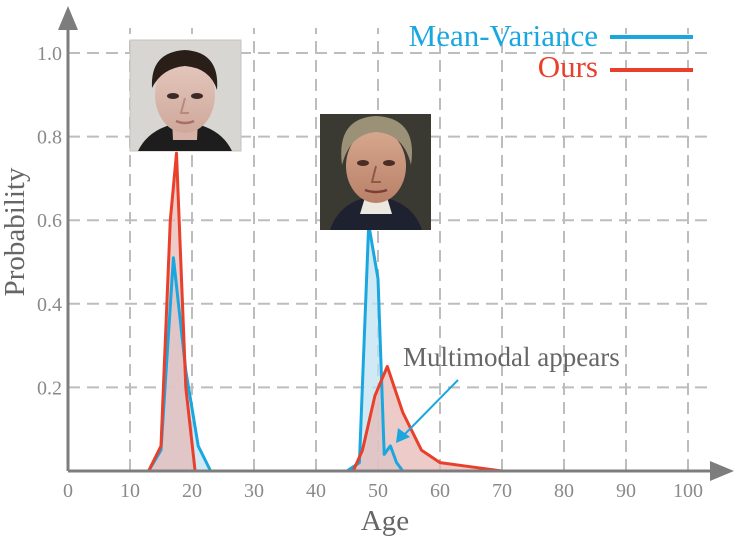 The width and height of the screenshot is (747, 539). What do you see at coordinates (15, 231) in the screenshot?
I see `y-axis-title: Probability` at bounding box center [15, 231].